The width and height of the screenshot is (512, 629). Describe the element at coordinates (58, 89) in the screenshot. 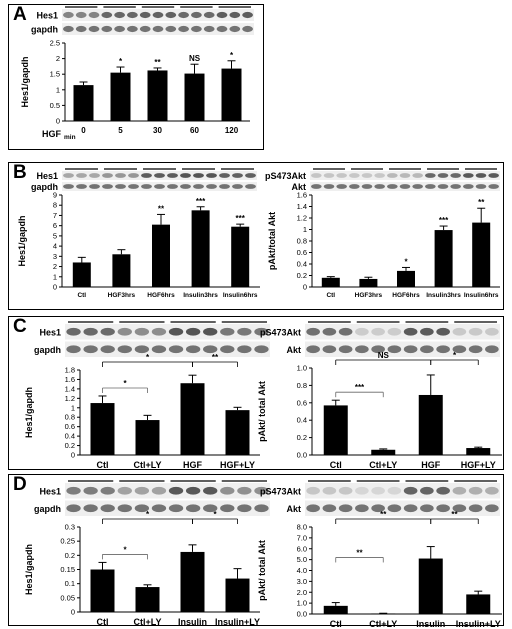

I see `chart-0-y-tick-label: 1` at that location.